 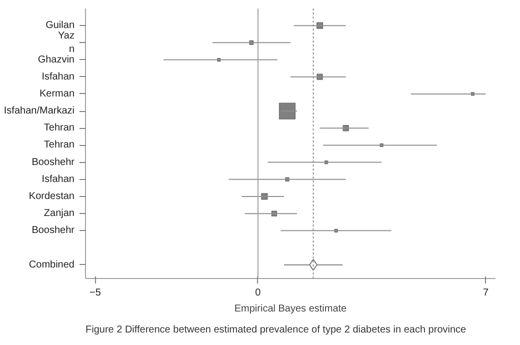 I want to click on x-tick-label: −5, so click(x=96, y=293).